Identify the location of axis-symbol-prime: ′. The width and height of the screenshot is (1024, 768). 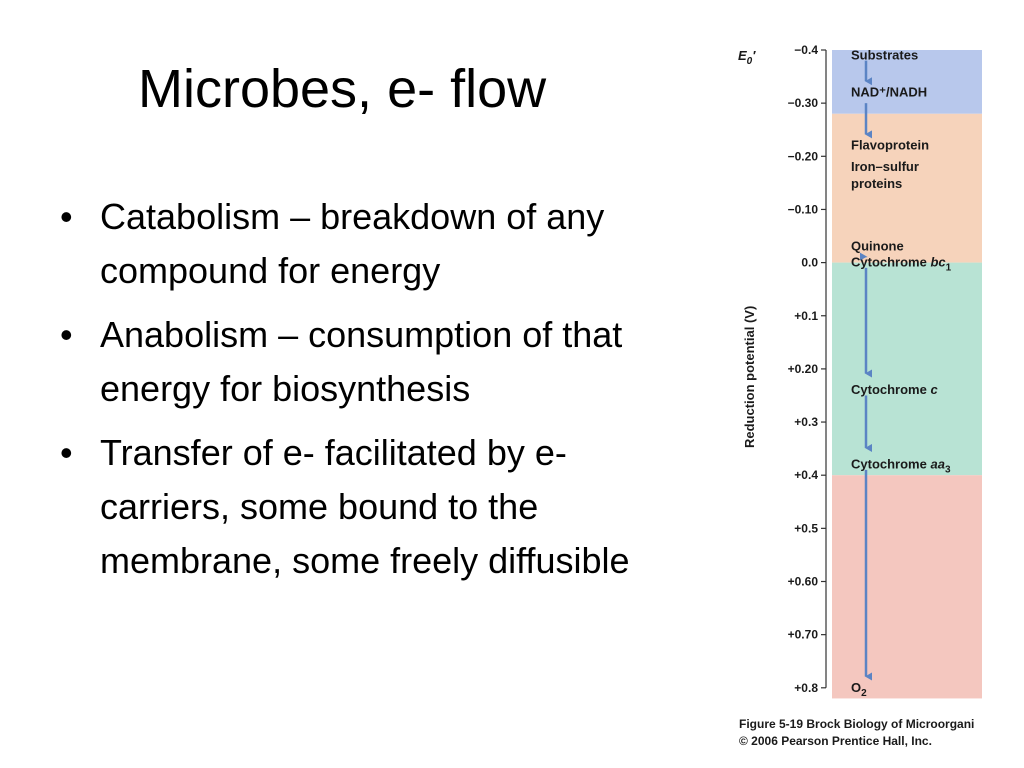
(754, 55).